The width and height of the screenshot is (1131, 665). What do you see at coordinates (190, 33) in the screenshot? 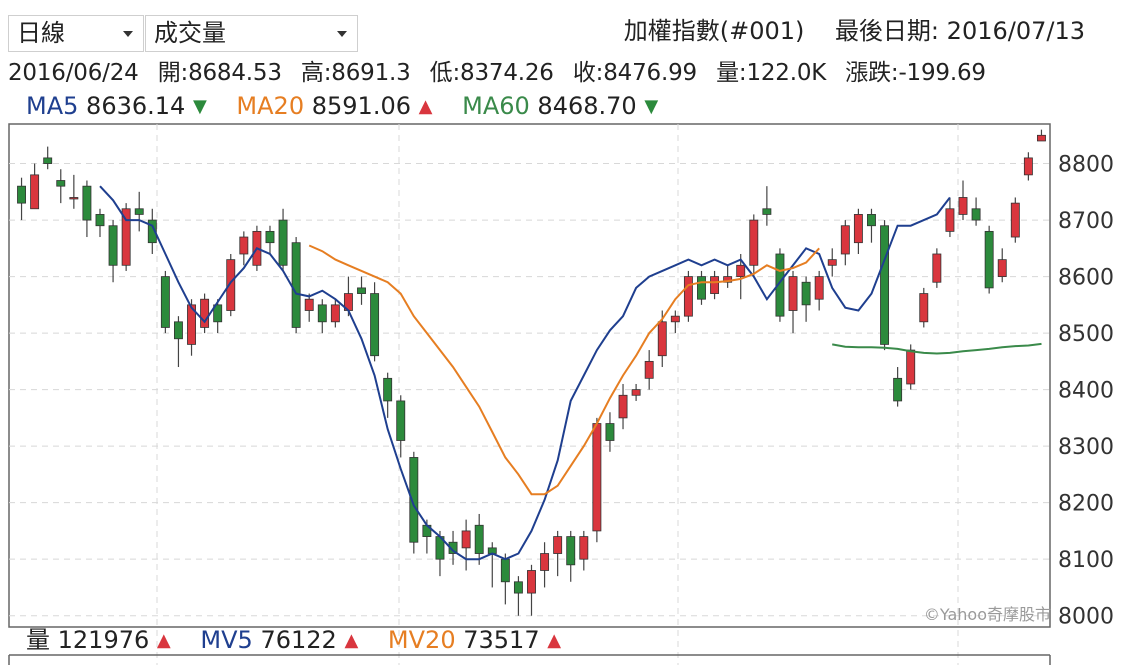
I see `indicator-select-value: 成交量` at bounding box center [190, 33].